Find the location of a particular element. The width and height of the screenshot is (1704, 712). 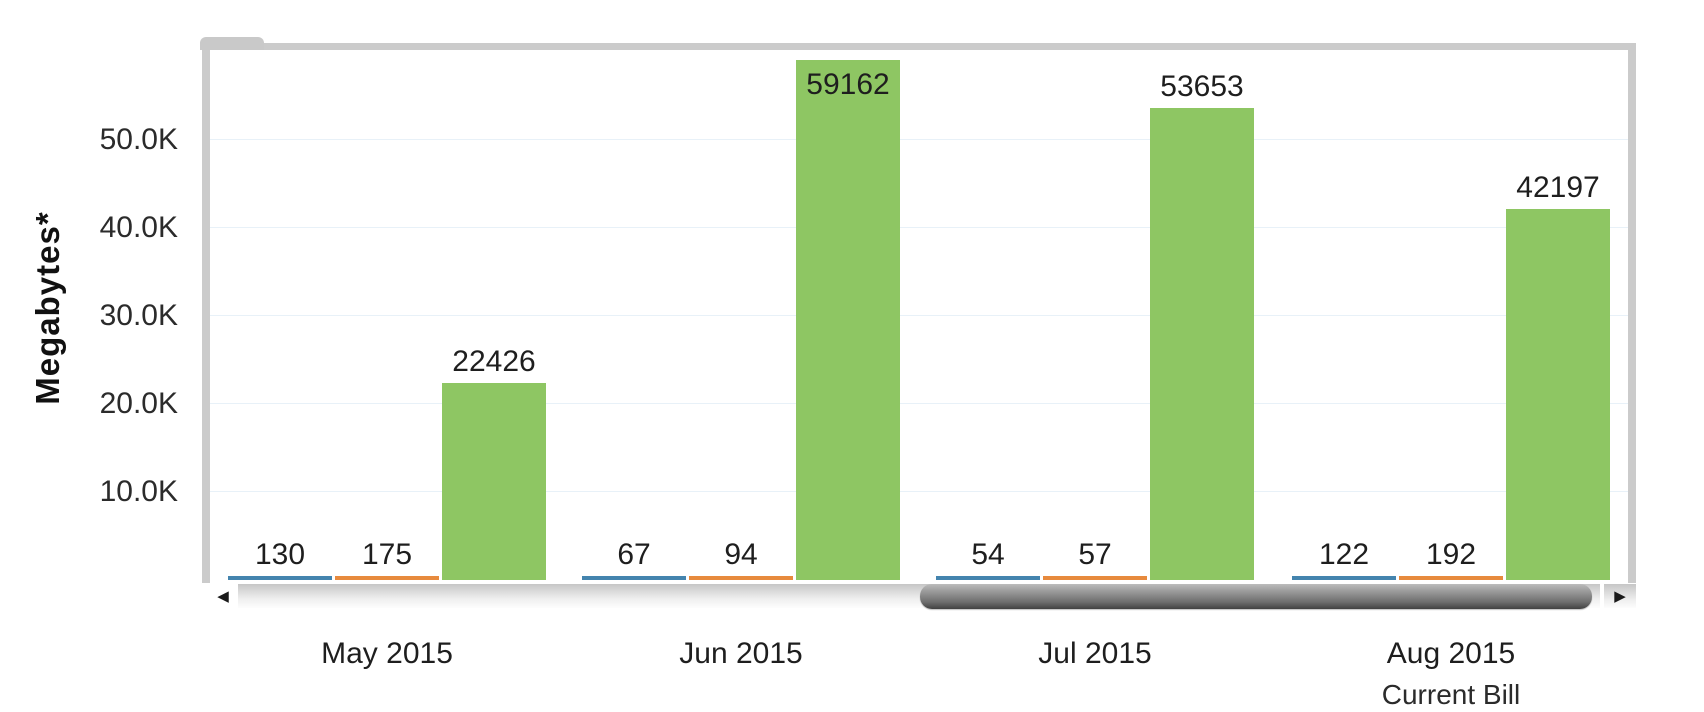

bar-series-1-blue-jun-2015 is located at coordinates (634, 578).